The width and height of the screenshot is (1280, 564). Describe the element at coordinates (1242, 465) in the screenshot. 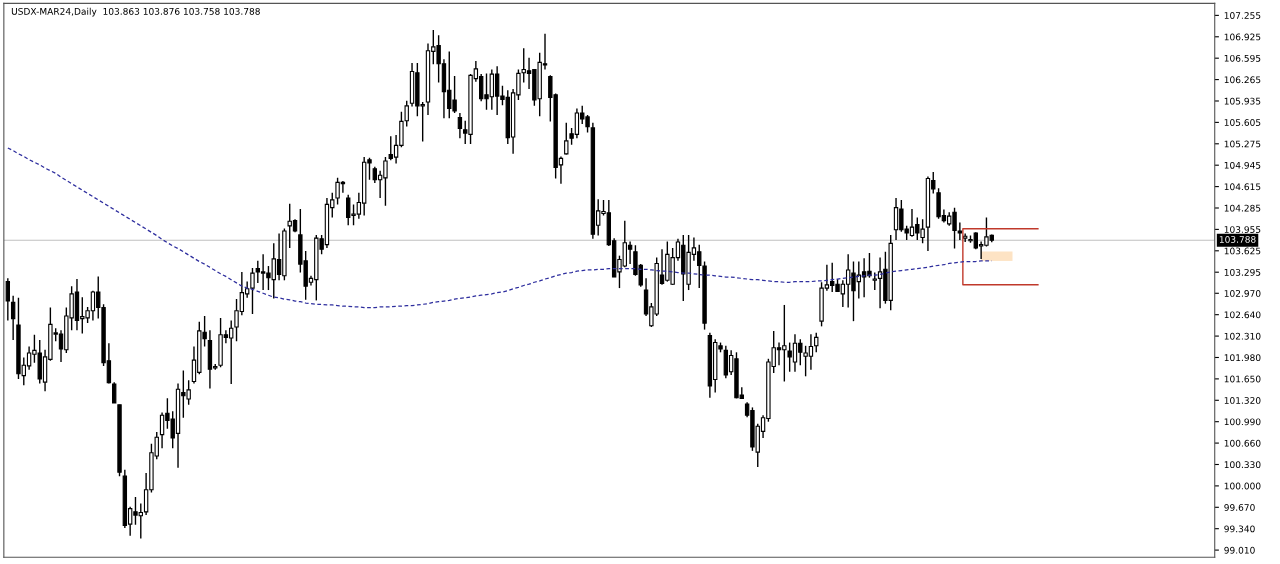

I see `y-tick-label: 100.330` at that location.